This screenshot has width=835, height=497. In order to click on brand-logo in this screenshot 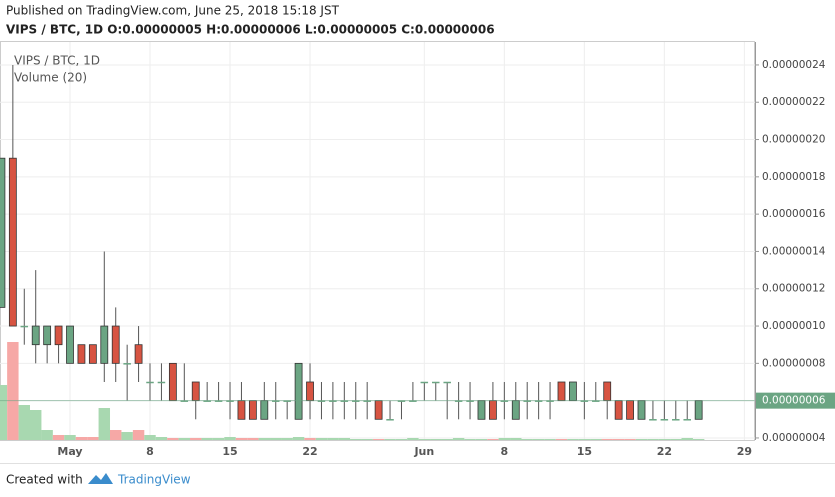, I will do `click(100, 478)`.